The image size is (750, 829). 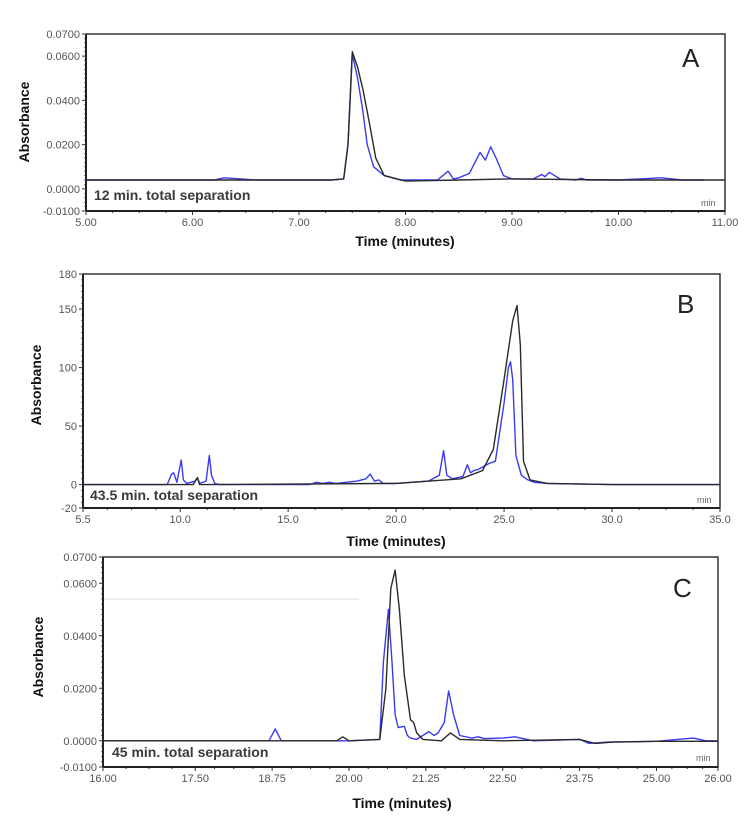 I want to click on y-ticks: 180 150 100 50 0 -20, so click(x=71, y=392).